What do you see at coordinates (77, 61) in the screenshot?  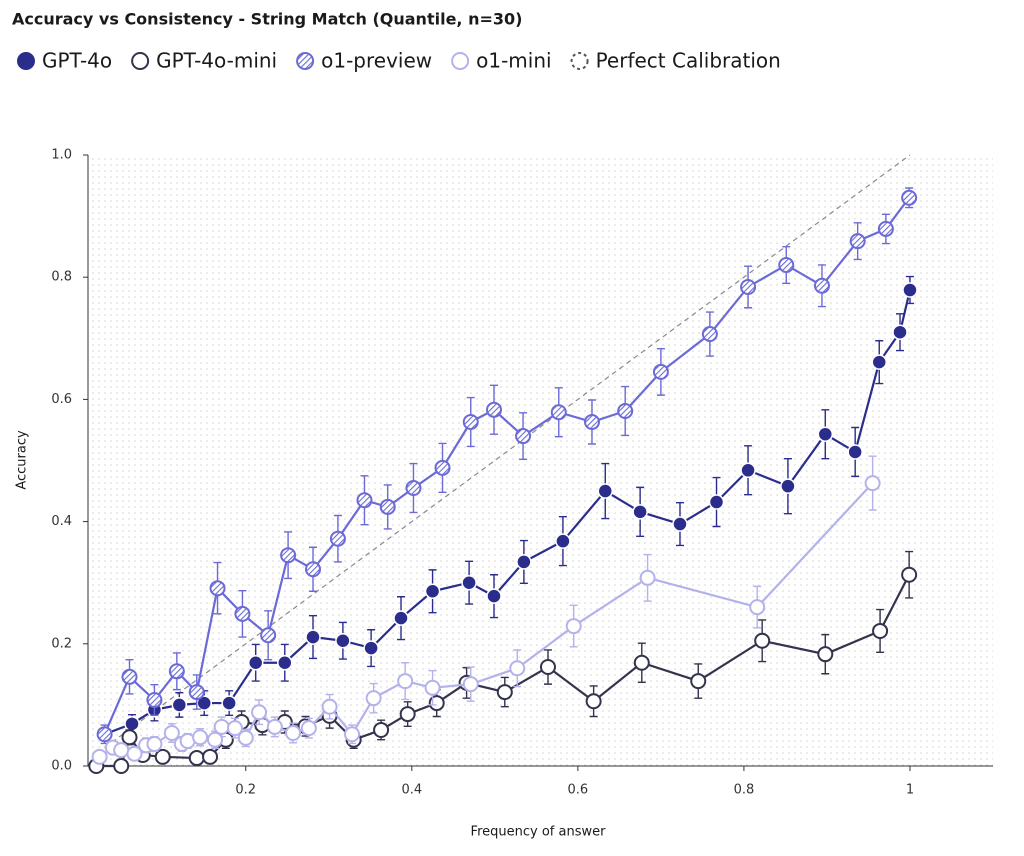 I see `legend-label: GPT-4o` at bounding box center [77, 61].